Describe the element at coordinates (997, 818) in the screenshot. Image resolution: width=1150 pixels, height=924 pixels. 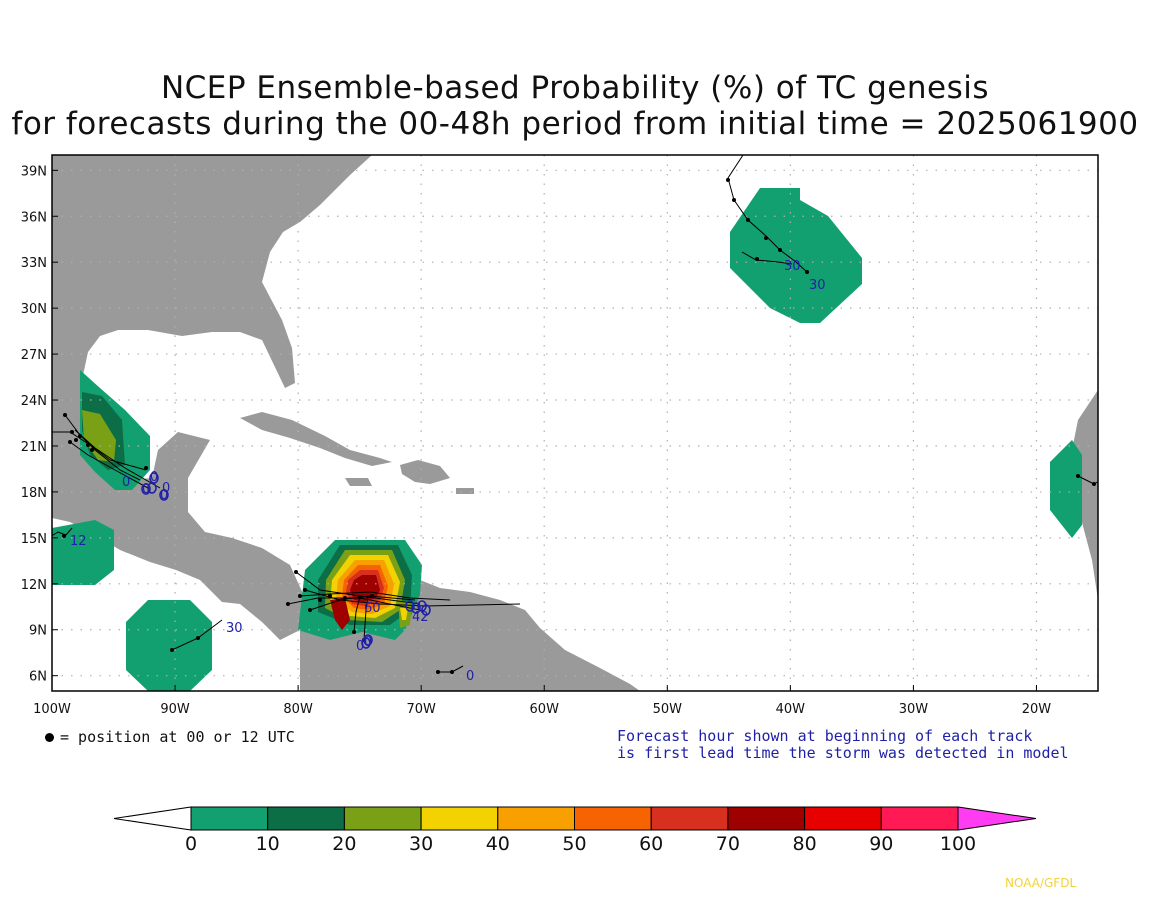
I see `colorbar-over-triangle` at that location.